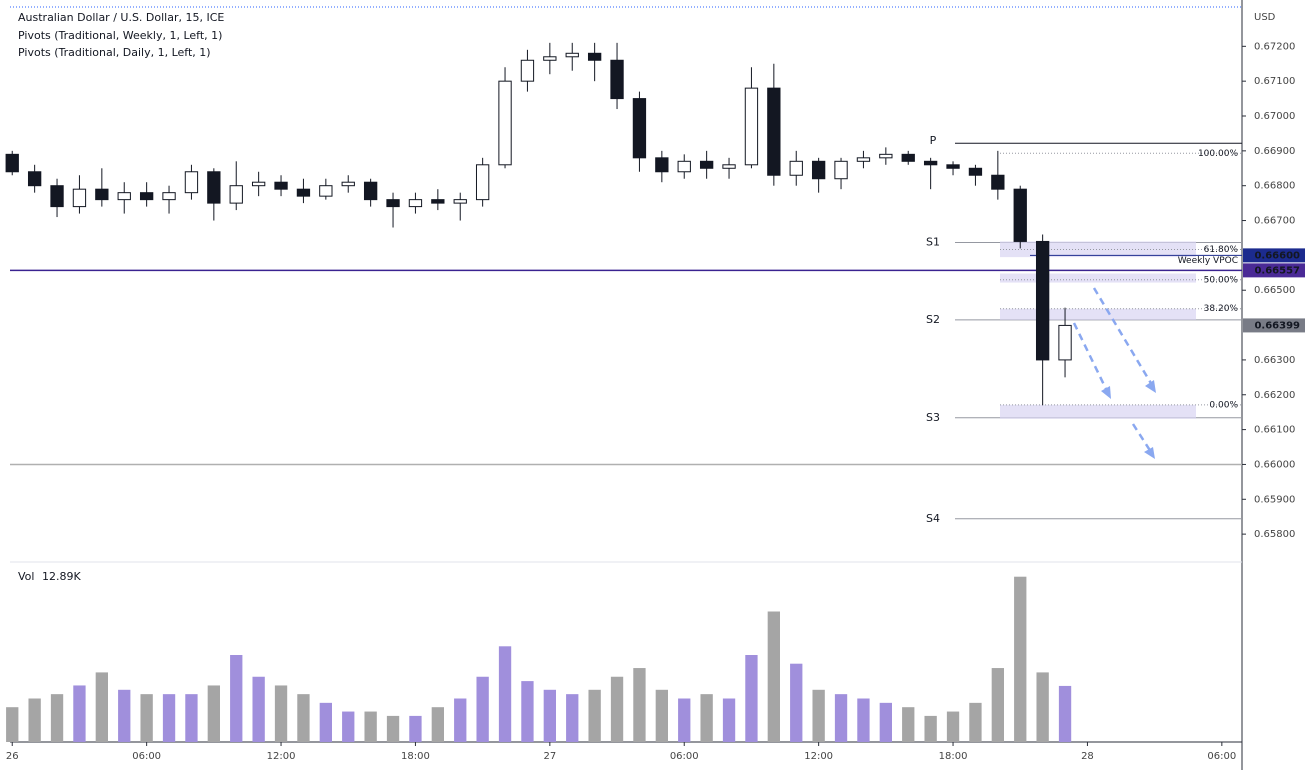 This screenshot has width=1308, height=778. What do you see at coordinates (933, 518) in the screenshot?
I see `pivot-label: S4` at bounding box center [933, 518].